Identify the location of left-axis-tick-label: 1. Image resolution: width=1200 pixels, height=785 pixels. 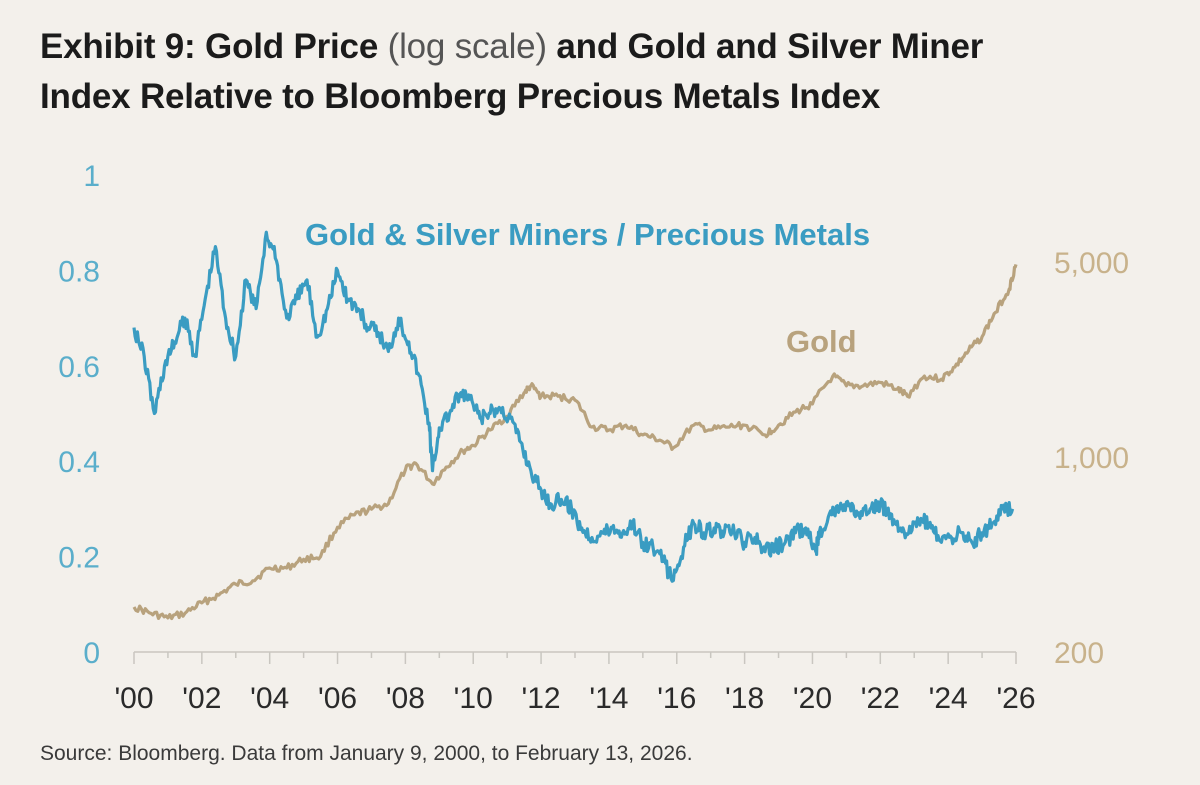
(91, 176).